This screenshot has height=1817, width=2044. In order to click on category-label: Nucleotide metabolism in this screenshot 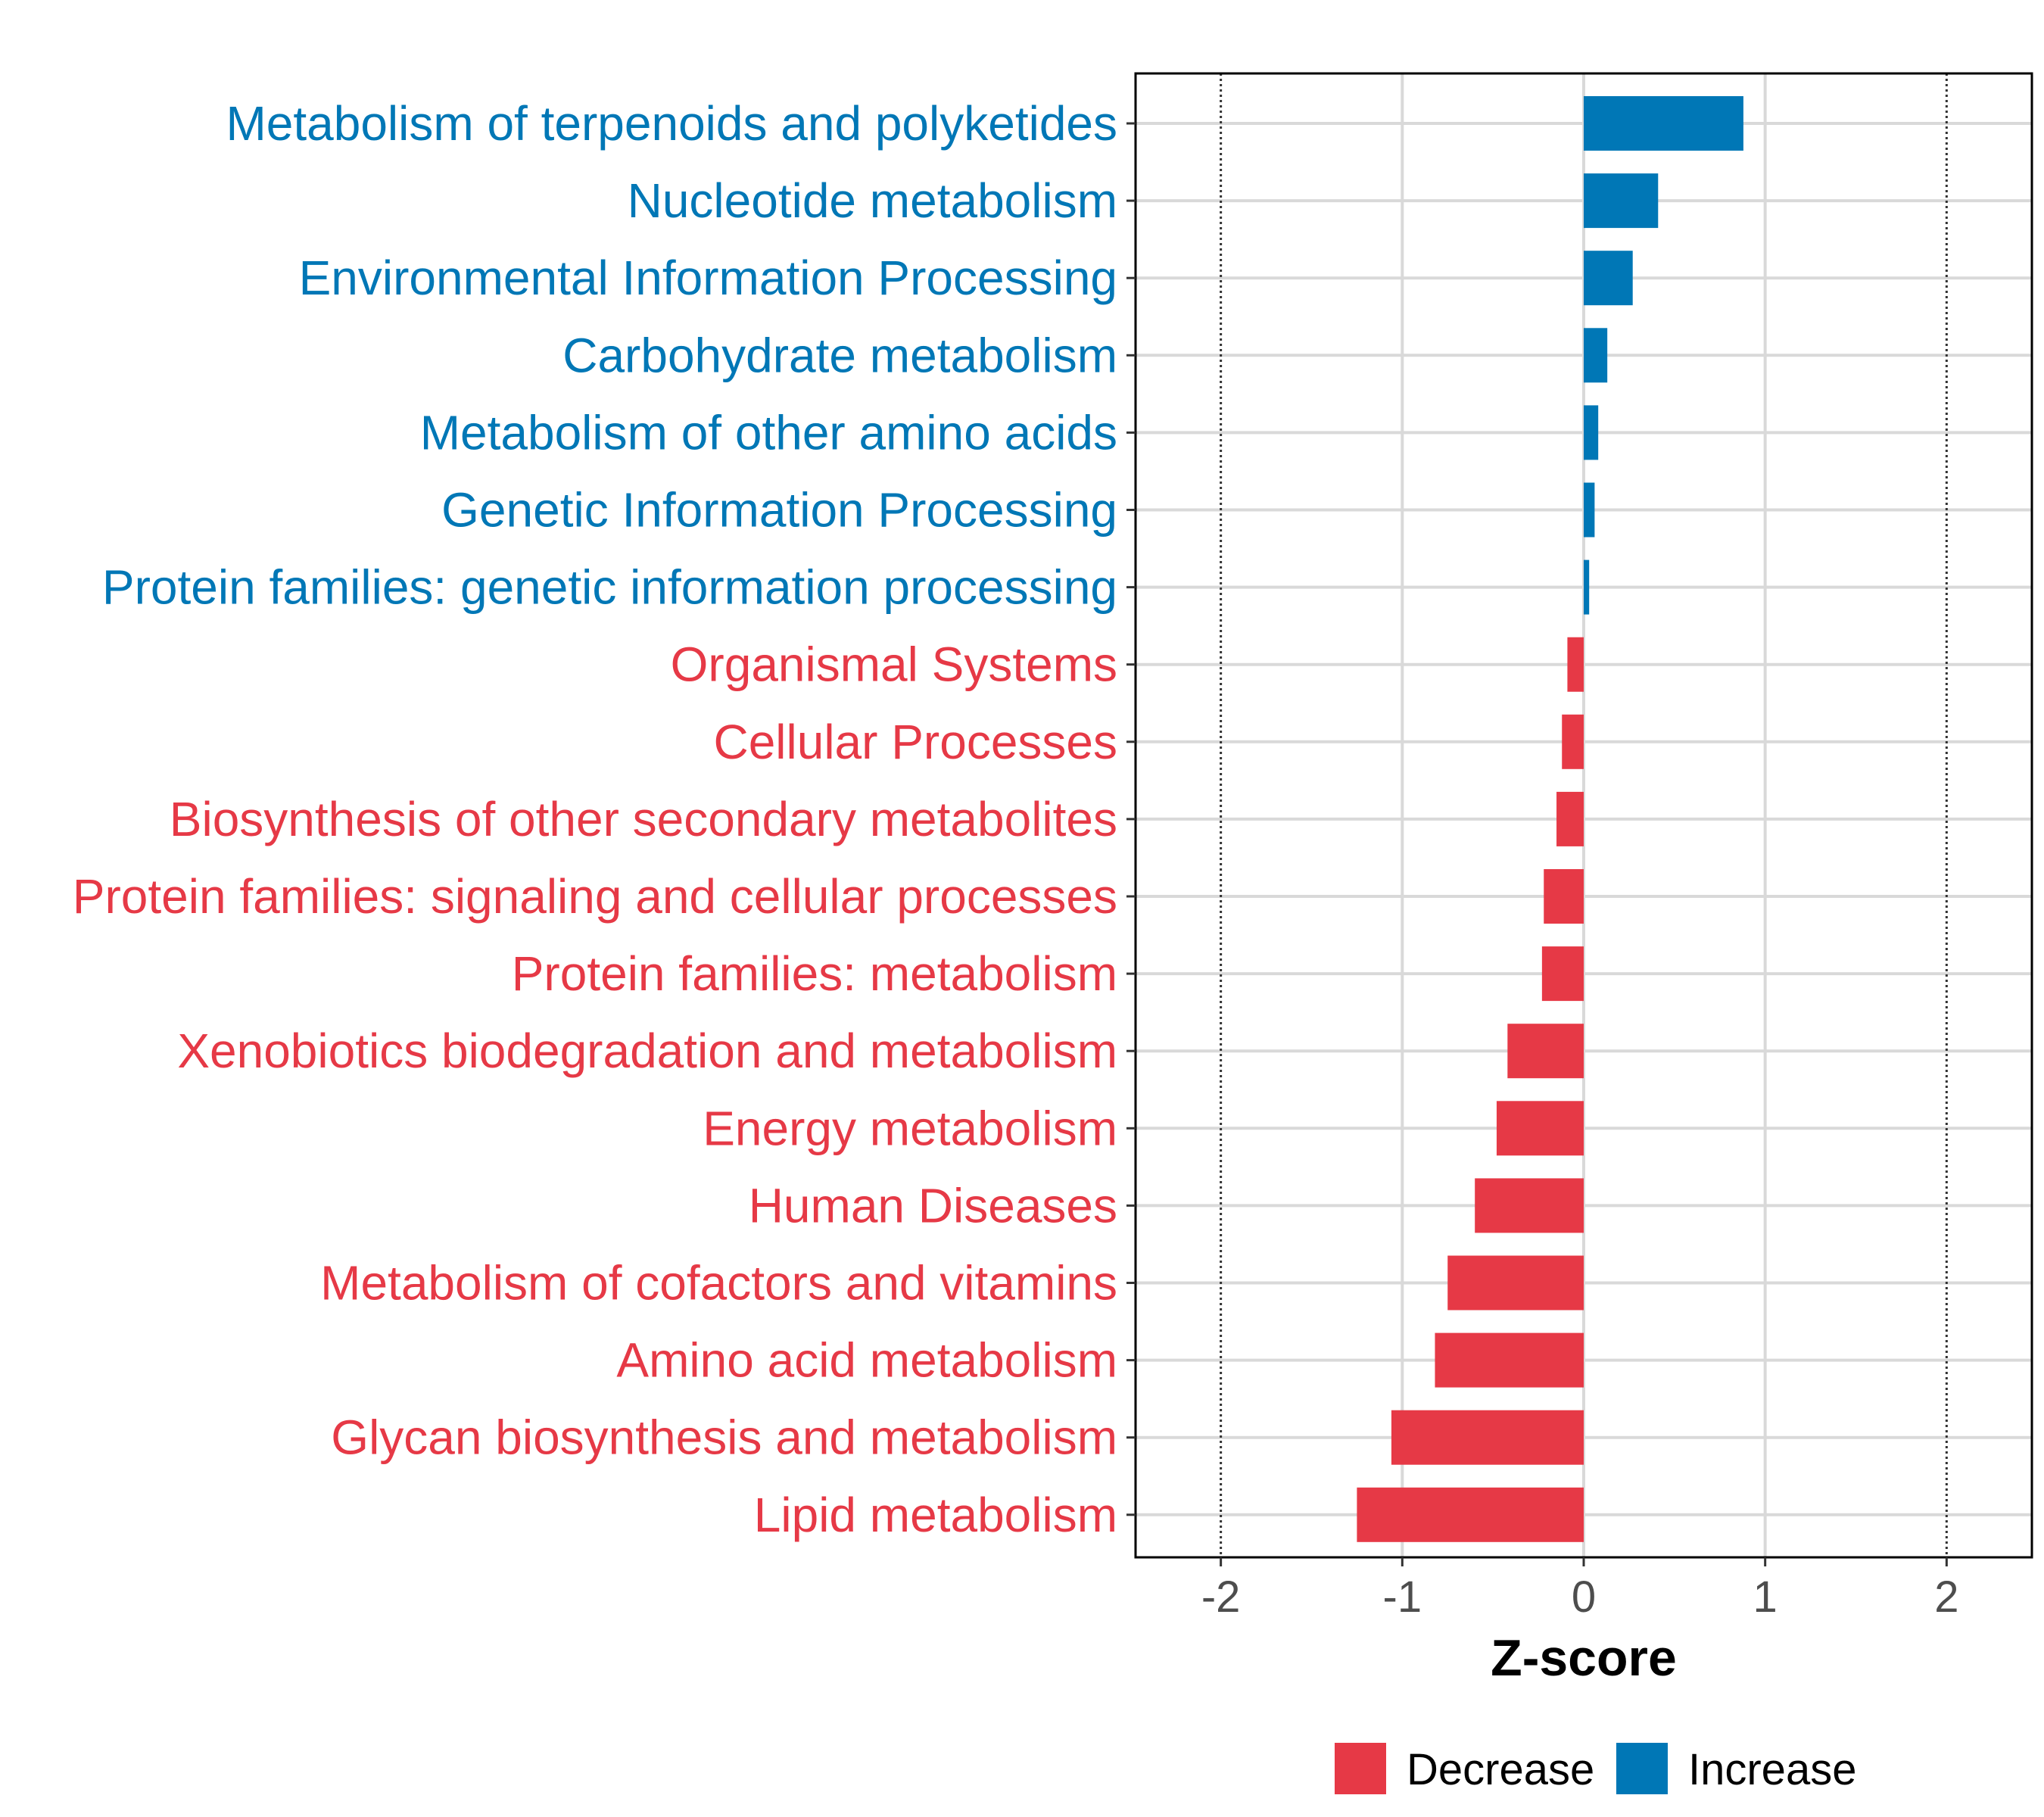, I will do `click(872, 200)`.